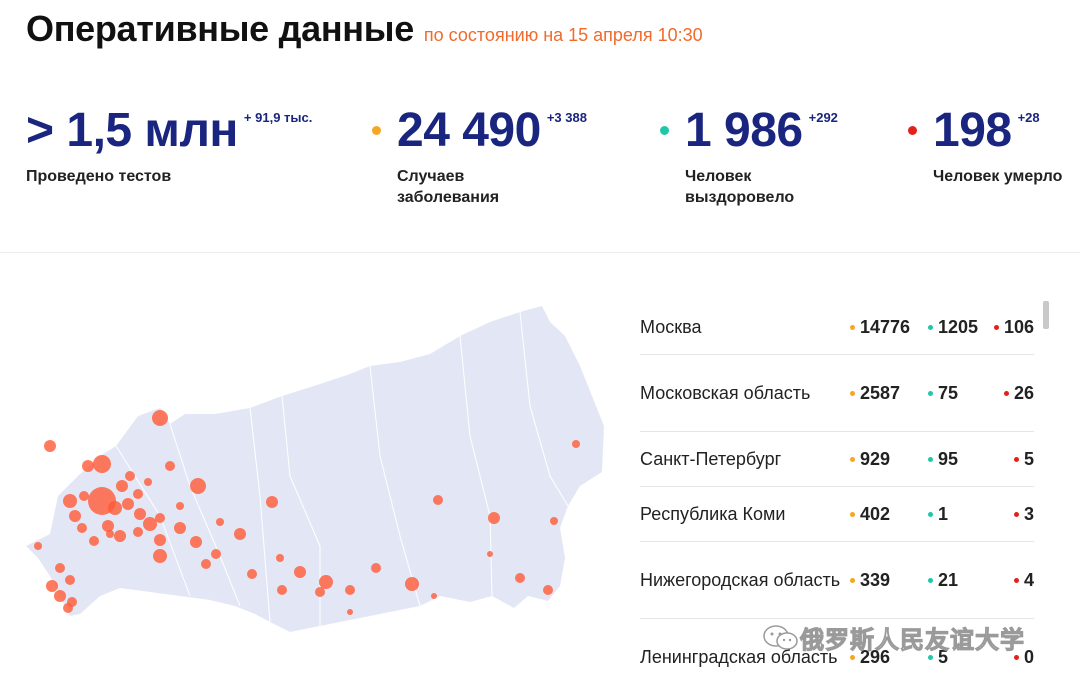  What do you see at coordinates (837, 514) in the screenshot?
I see `list-item: Республика Коми 402 1 3` at bounding box center [837, 514].